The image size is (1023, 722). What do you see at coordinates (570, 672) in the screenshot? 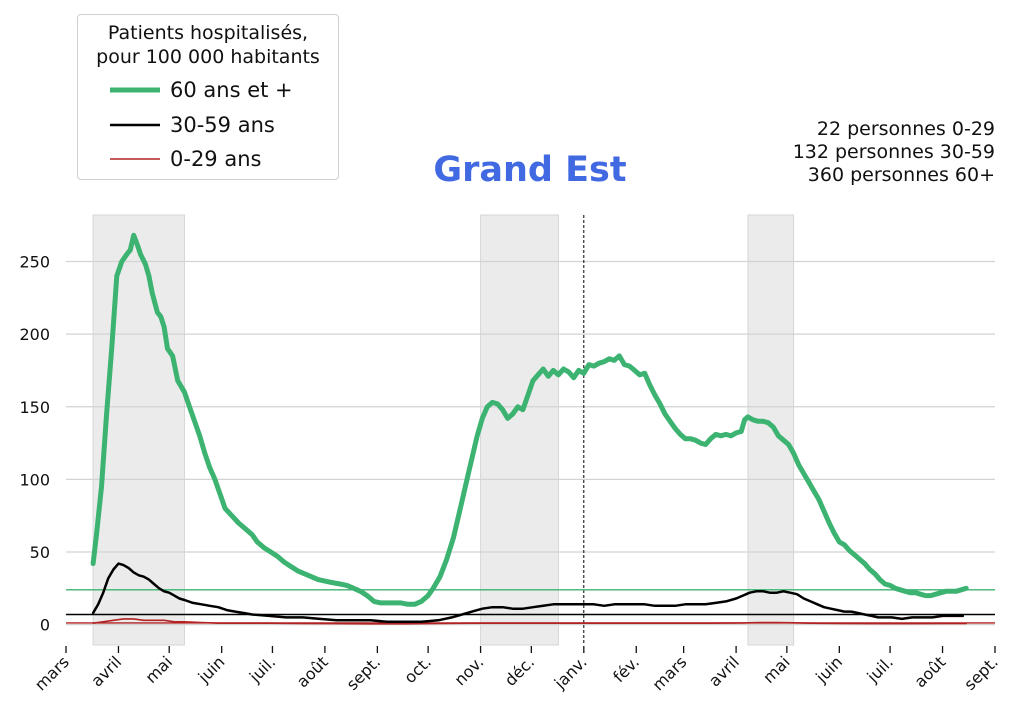
I see `x-tick-label: janv.` at bounding box center [570, 672].